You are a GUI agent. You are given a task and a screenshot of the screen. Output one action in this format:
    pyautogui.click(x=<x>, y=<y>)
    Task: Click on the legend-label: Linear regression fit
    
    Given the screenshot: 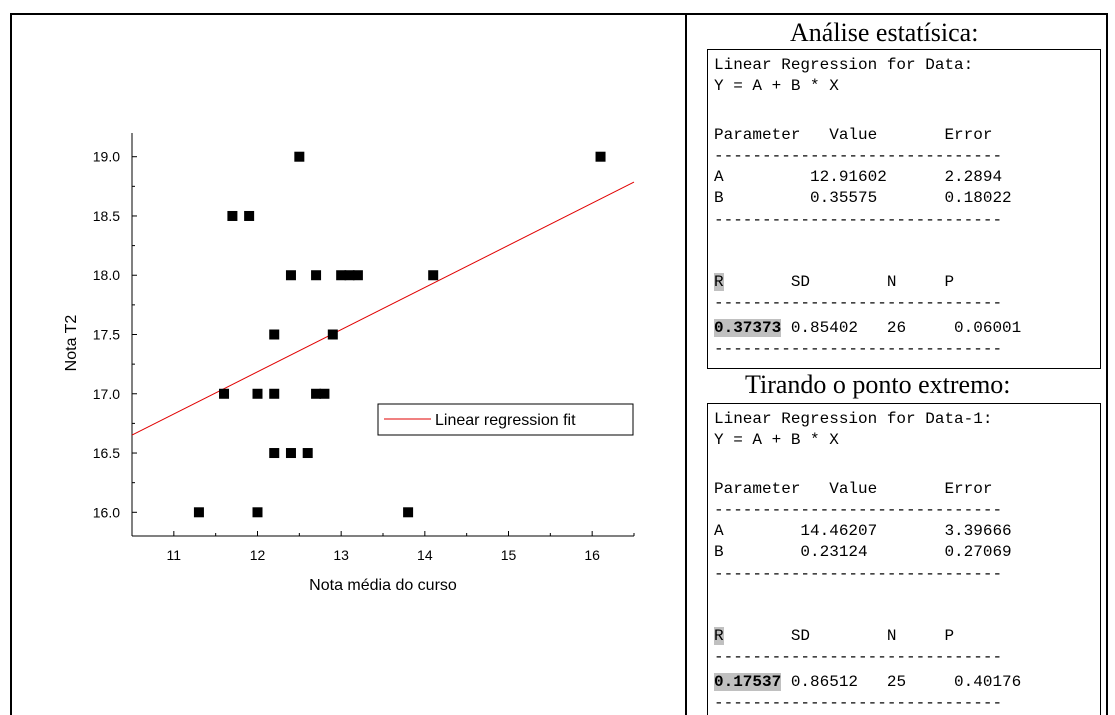 What is the action you would take?
    pyautogui.click(x=505, y=420)
    